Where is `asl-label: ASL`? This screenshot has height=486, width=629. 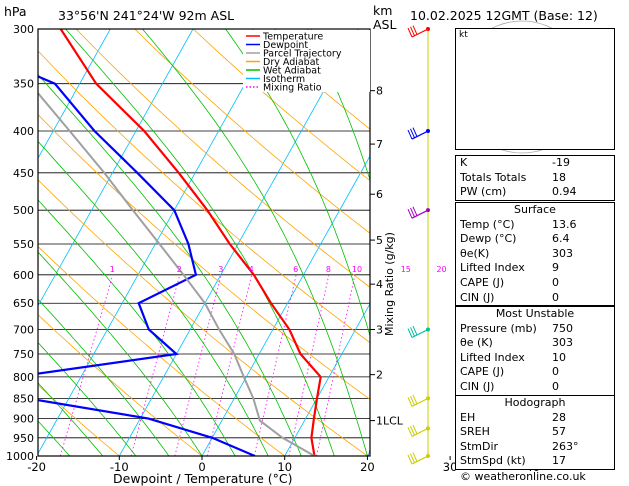 asl-label: ASL is located at coordinates (385, 24).